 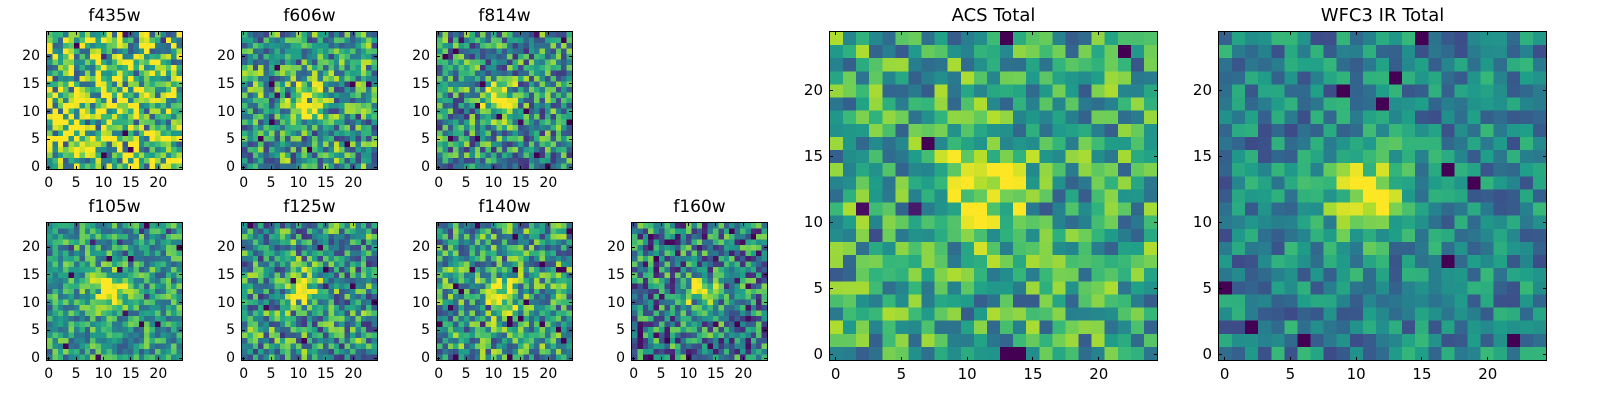 What do you see at coordinates (492, 99) in the screenshot?
I see `panel-f814w: f814w 0 5 10 15 20 0 5 10 15 20` at bounding box center [492, 99].